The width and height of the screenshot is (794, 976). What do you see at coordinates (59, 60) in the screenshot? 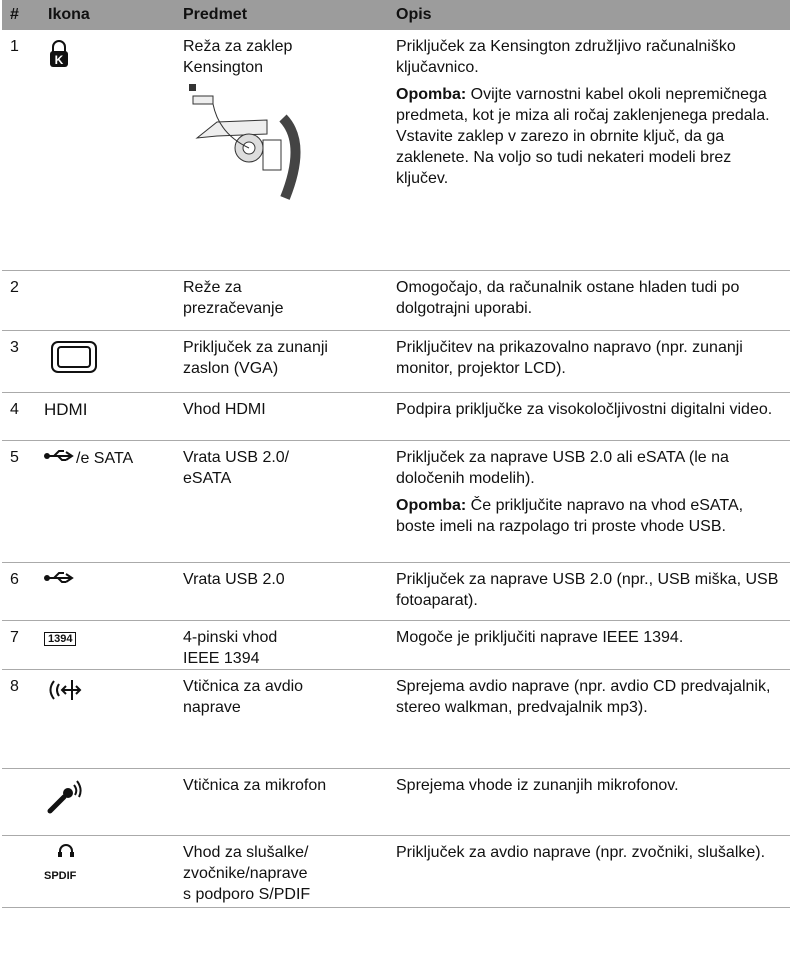
I see `svg-text: K` at bounding box center [59, 60].